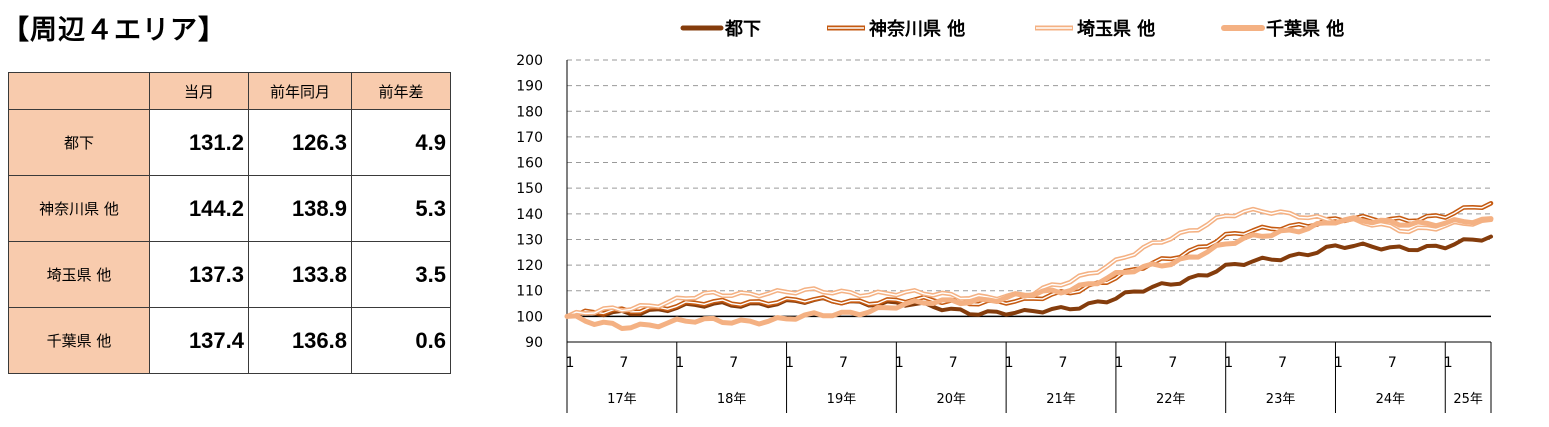 The image size is (1549, 427). Describe the element at coordinates (300, 91) in the screenshot. I see `col-header-prev-year: 前年同月` at that location.